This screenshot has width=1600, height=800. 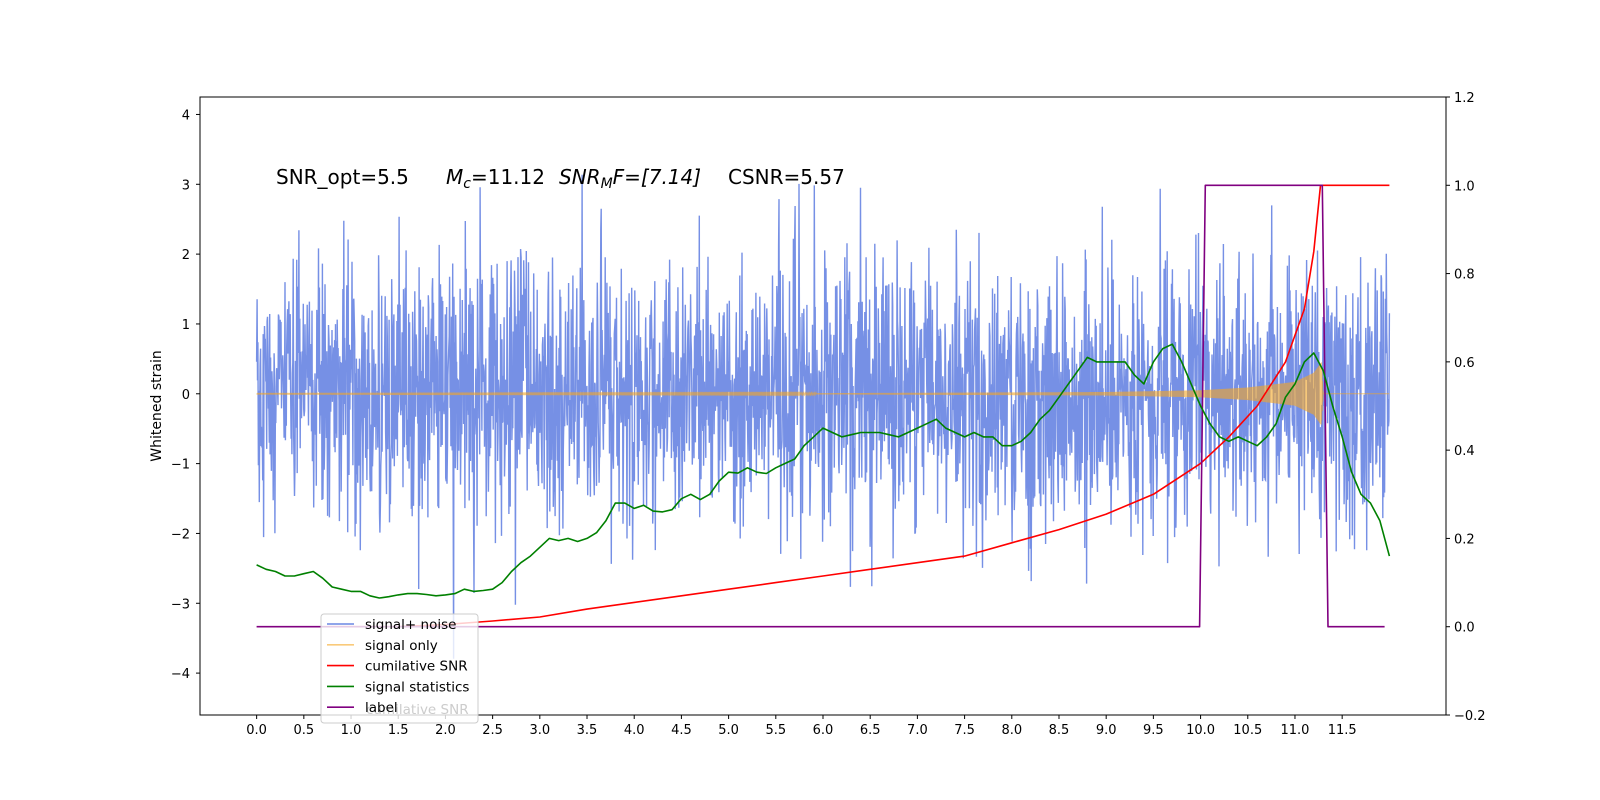 What do you see at coordinates (492, 730) in the screenshot?
I see `x-tick-label-5: 2.5` at bounding box center [492, 730].